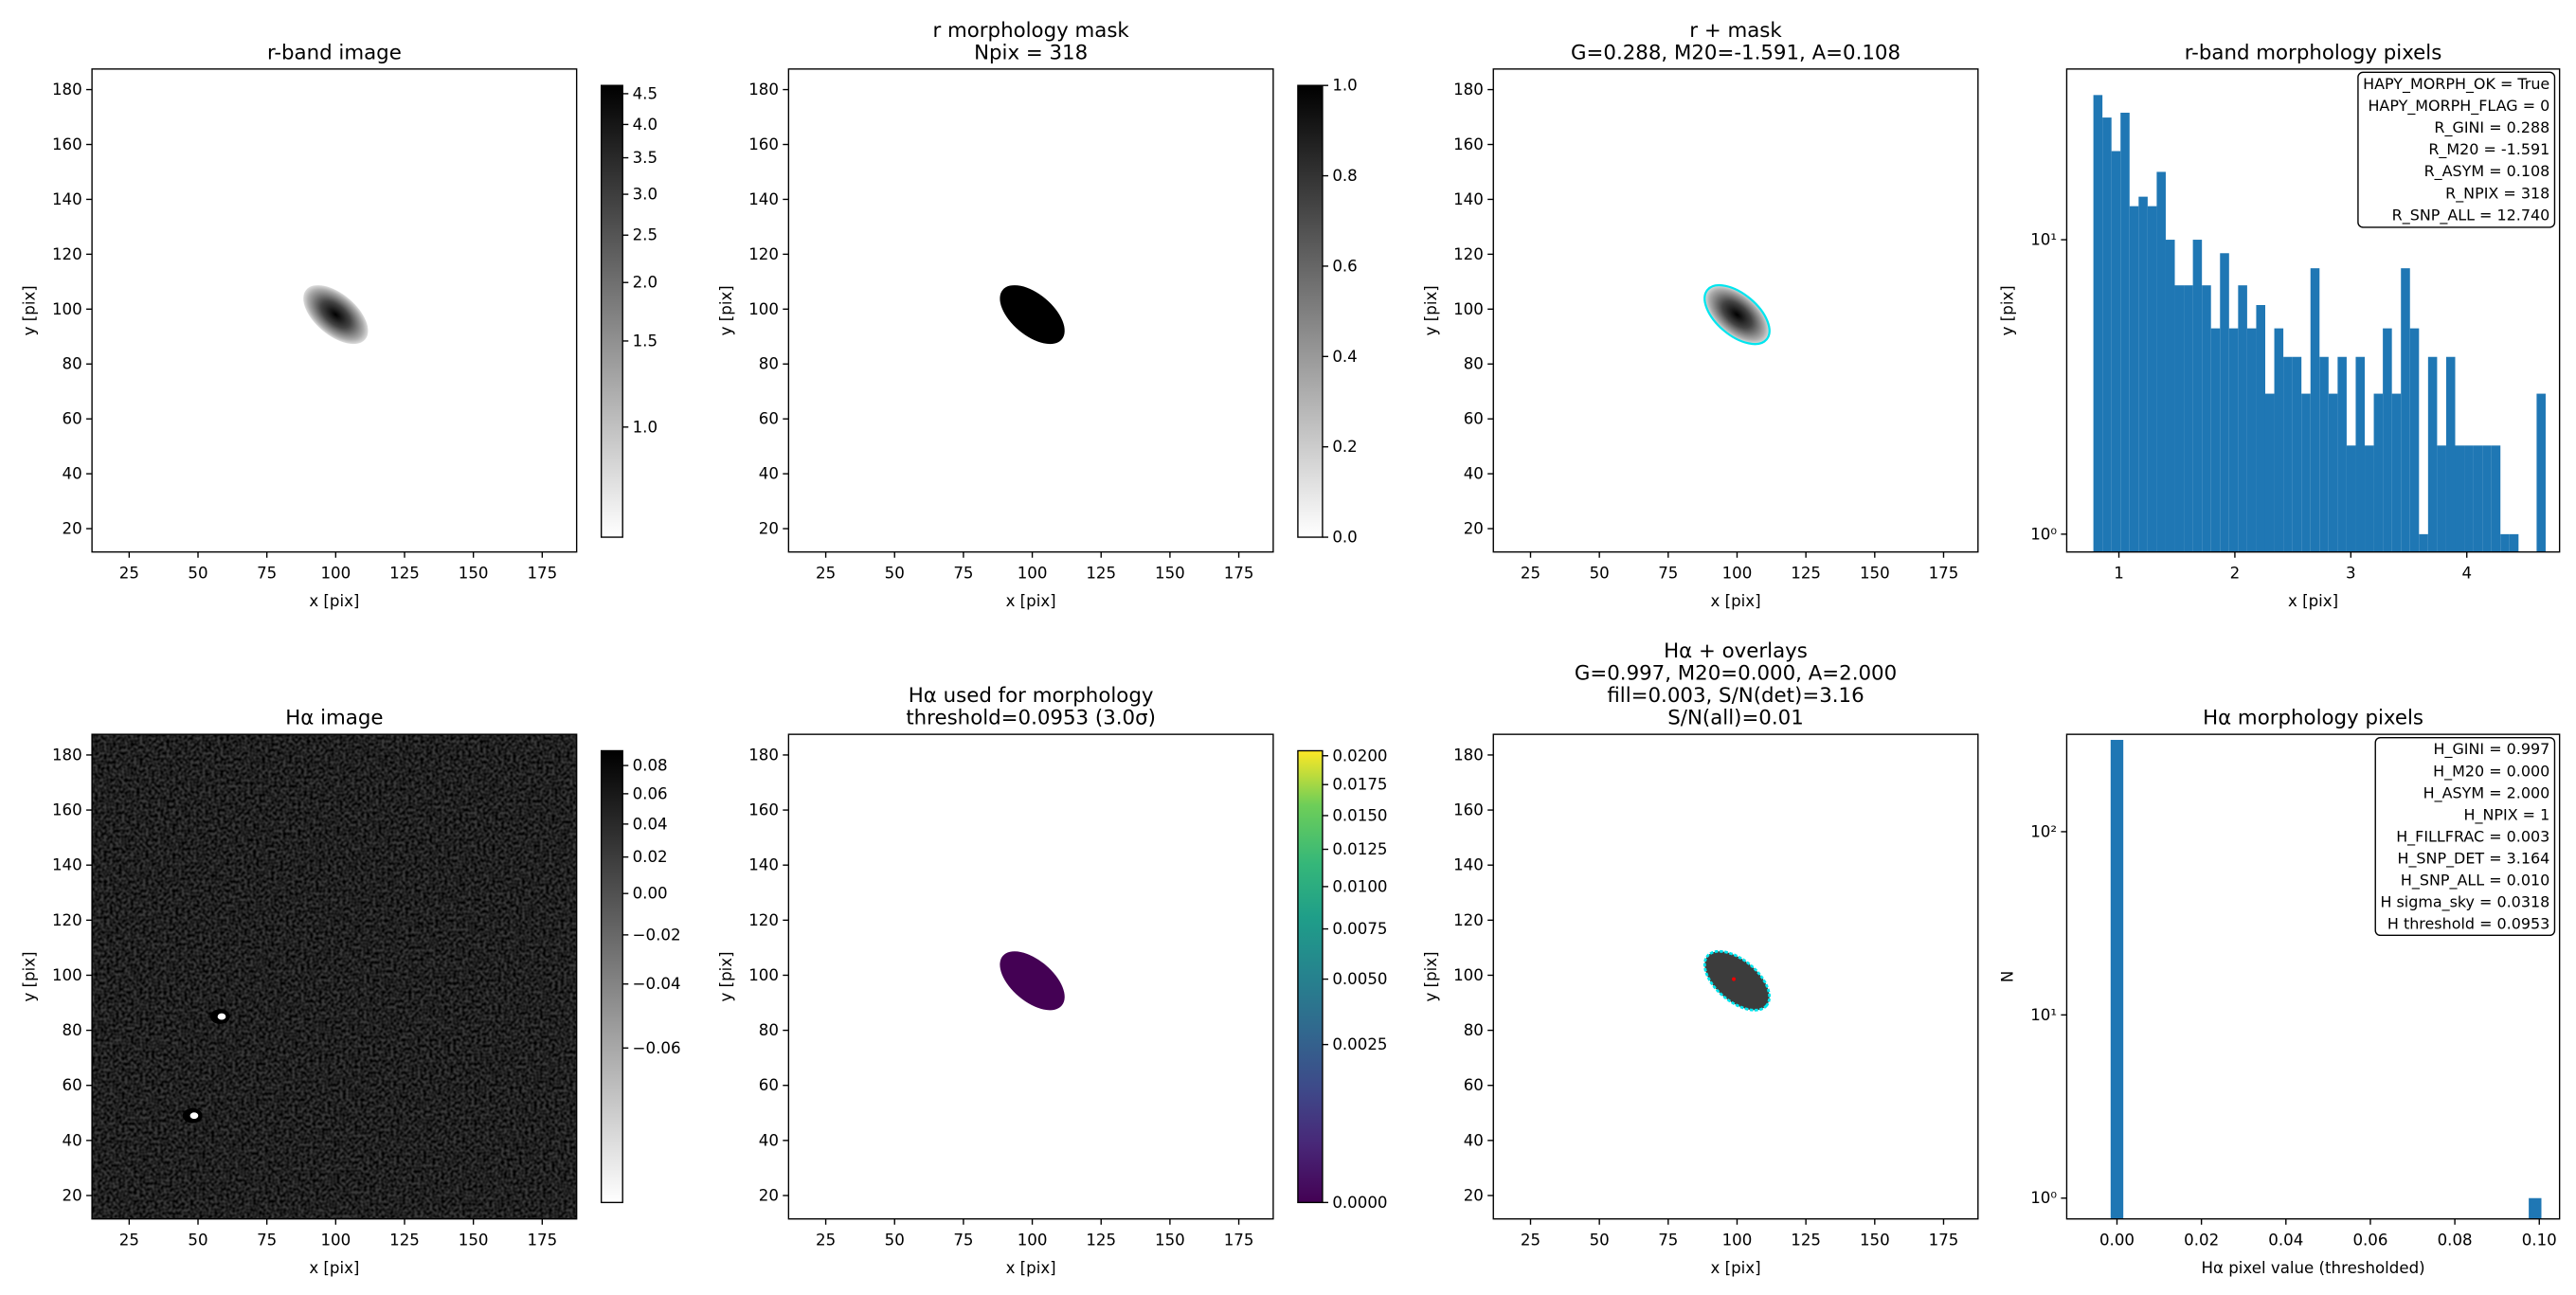 The width and height of the screenshot is (2576, 1295). What do you see at coordinates (1310, 977) in the screenshot?
I see `colorbar-frame` at bounding box center [1310, 977].